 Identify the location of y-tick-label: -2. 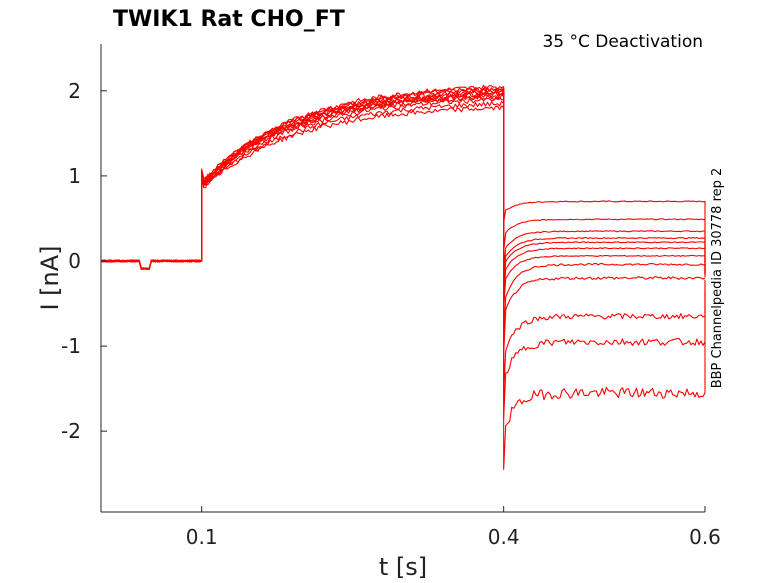
(71, 431).